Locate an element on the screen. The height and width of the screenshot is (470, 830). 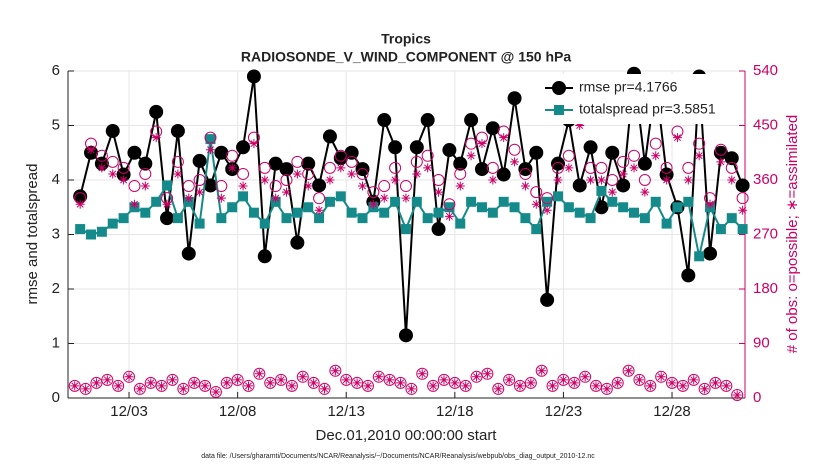
legend-label: totalspread pr=3.5851 is located at coordinates (647, 109).